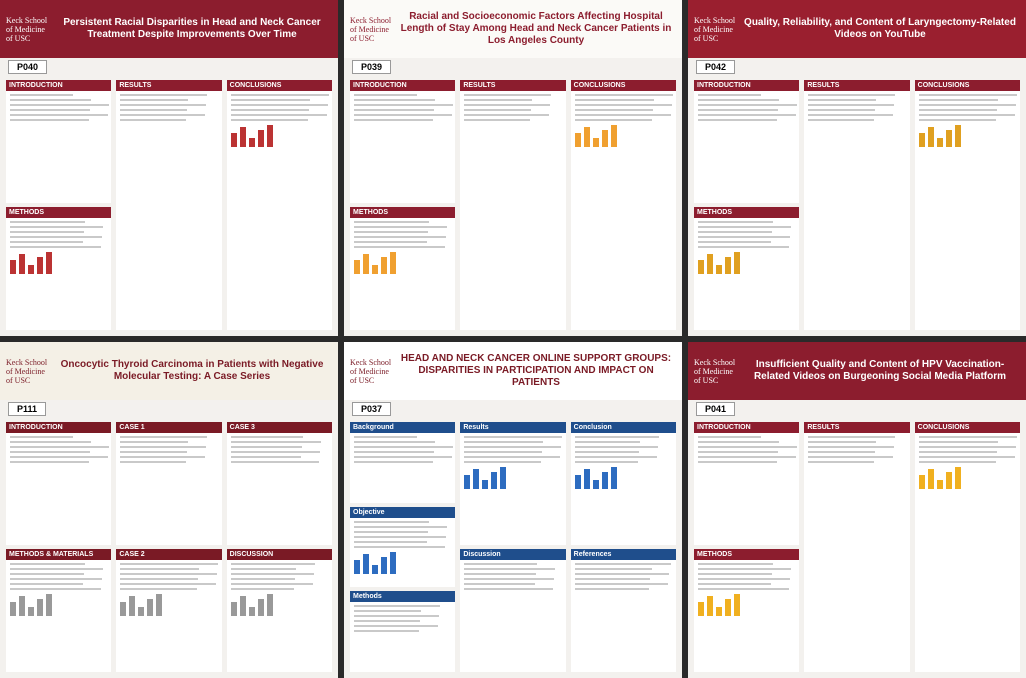 The image size is (1026, 678). What do you see at coordinates (857, 427) in the screenshot?
I see `section-heading: RESULTS` at bounding box center [857, 427].